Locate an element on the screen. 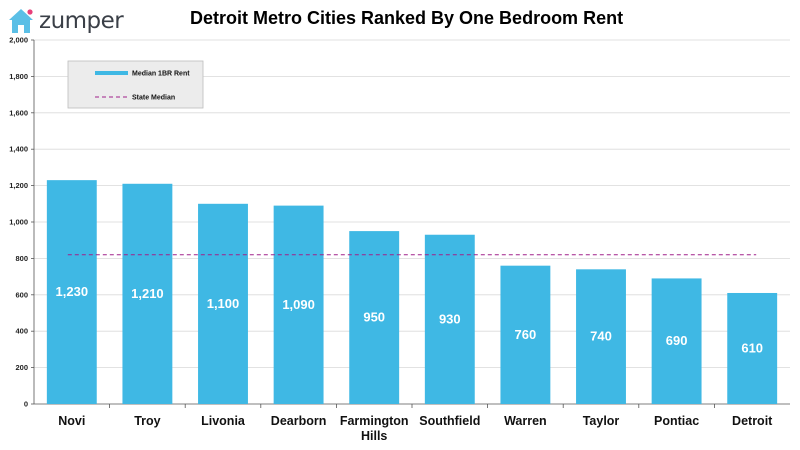 The width and height of the screenshot is (800, 450). legend-label-state-median: State Median is located at coordinates (153, 98).